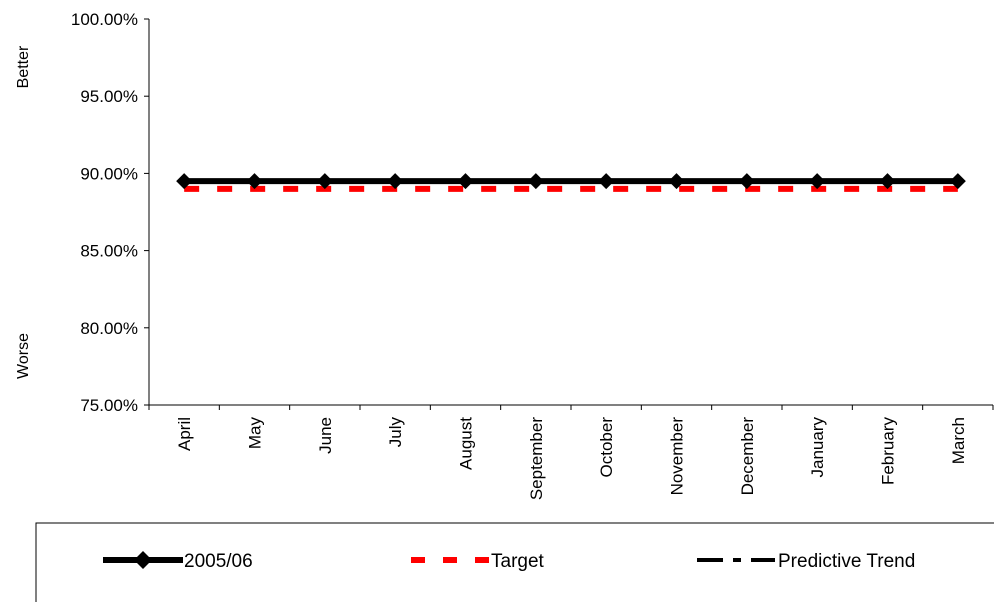 The image size is (994, 602). I want to click on y-axis: 75.00% 80.00% 85.00% 90.00% 95.00% 100.00%, so click(110, 212).